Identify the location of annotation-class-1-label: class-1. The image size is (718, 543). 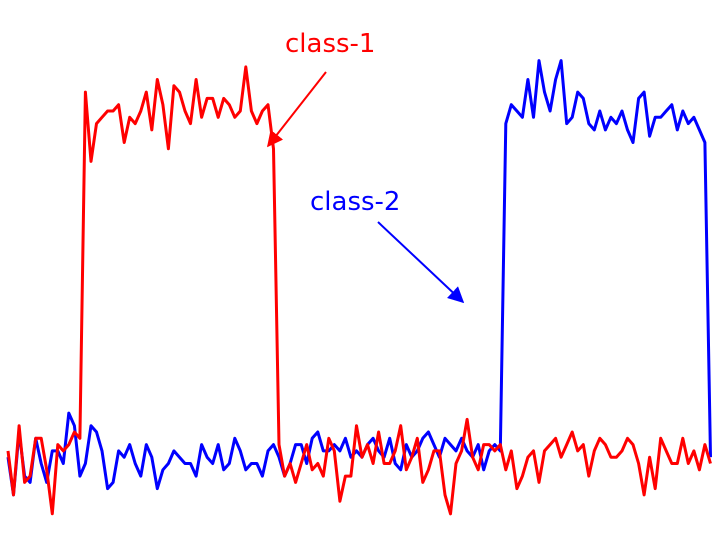
(330, 44).